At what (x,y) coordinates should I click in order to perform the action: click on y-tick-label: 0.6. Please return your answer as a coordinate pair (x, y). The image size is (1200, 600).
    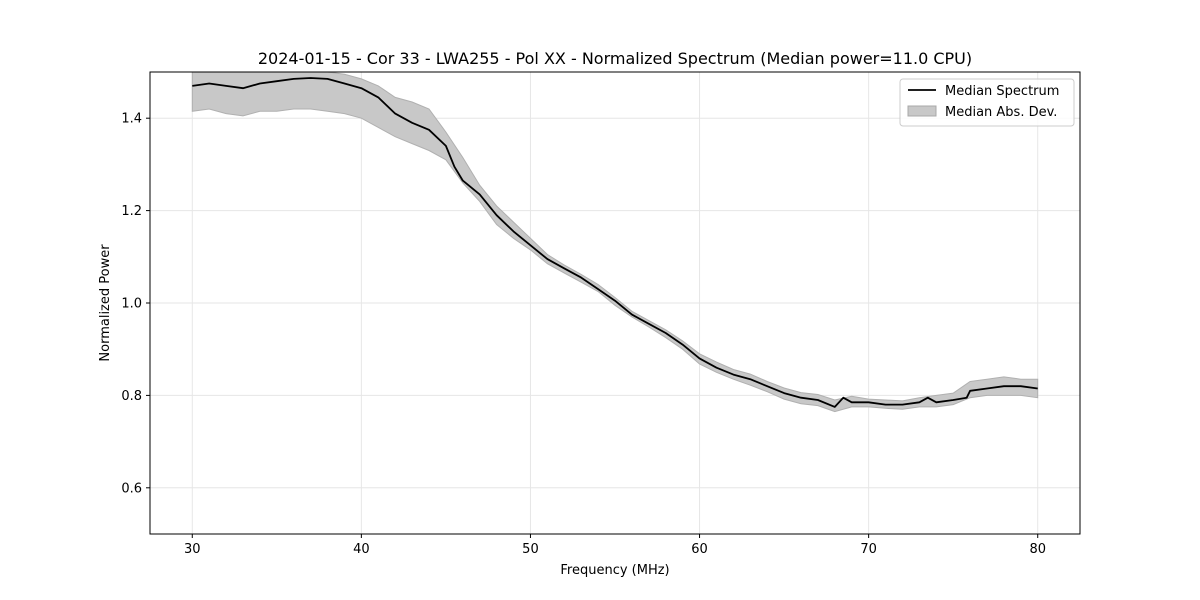
    Looking at the image, I should click on (131, 488).